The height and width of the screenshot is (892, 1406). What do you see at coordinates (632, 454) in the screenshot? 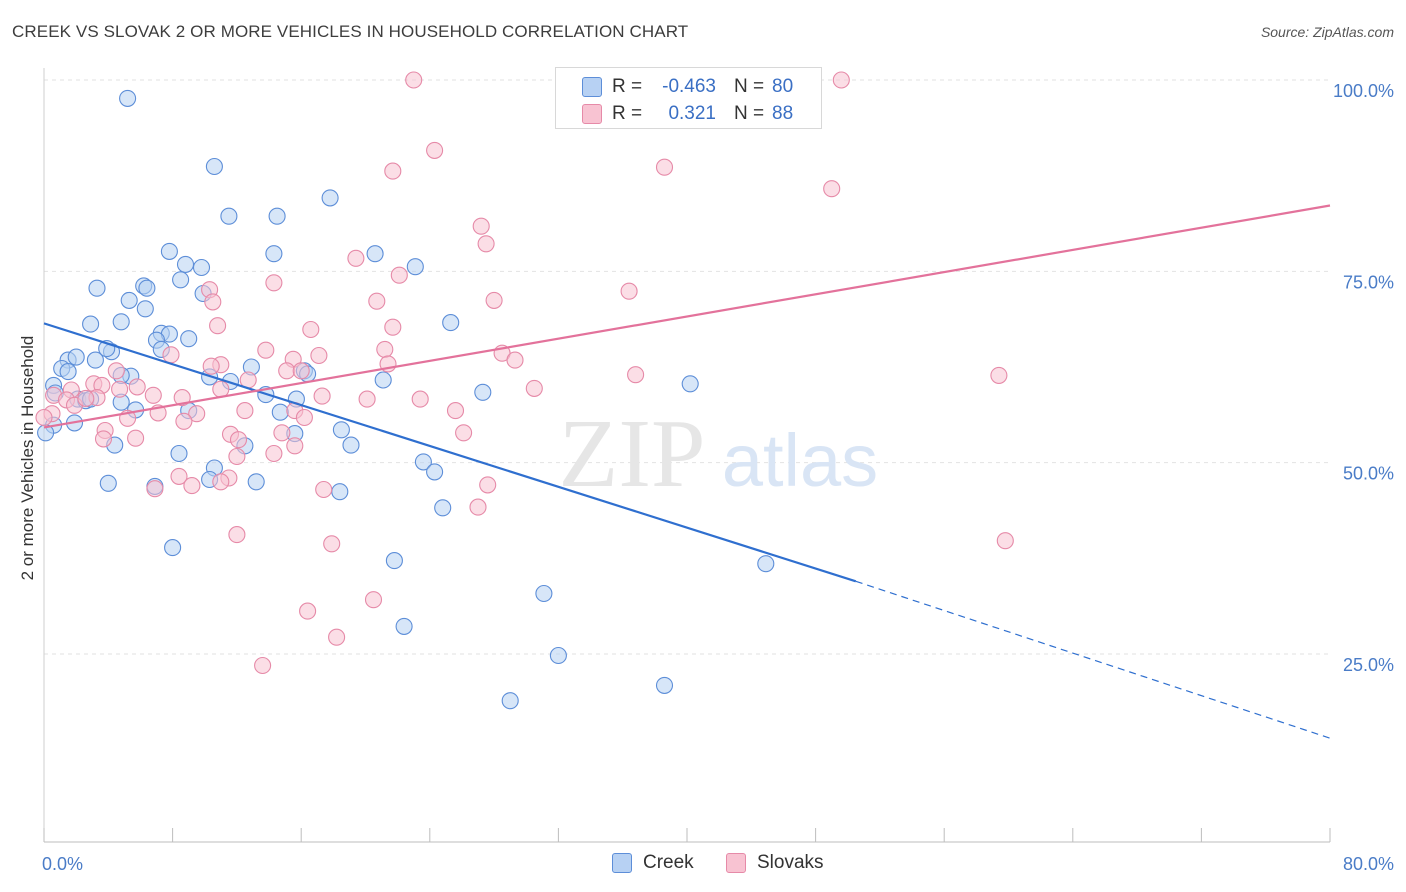
I see `watermark-zip: ZIP` at bounding box center [632, 454].